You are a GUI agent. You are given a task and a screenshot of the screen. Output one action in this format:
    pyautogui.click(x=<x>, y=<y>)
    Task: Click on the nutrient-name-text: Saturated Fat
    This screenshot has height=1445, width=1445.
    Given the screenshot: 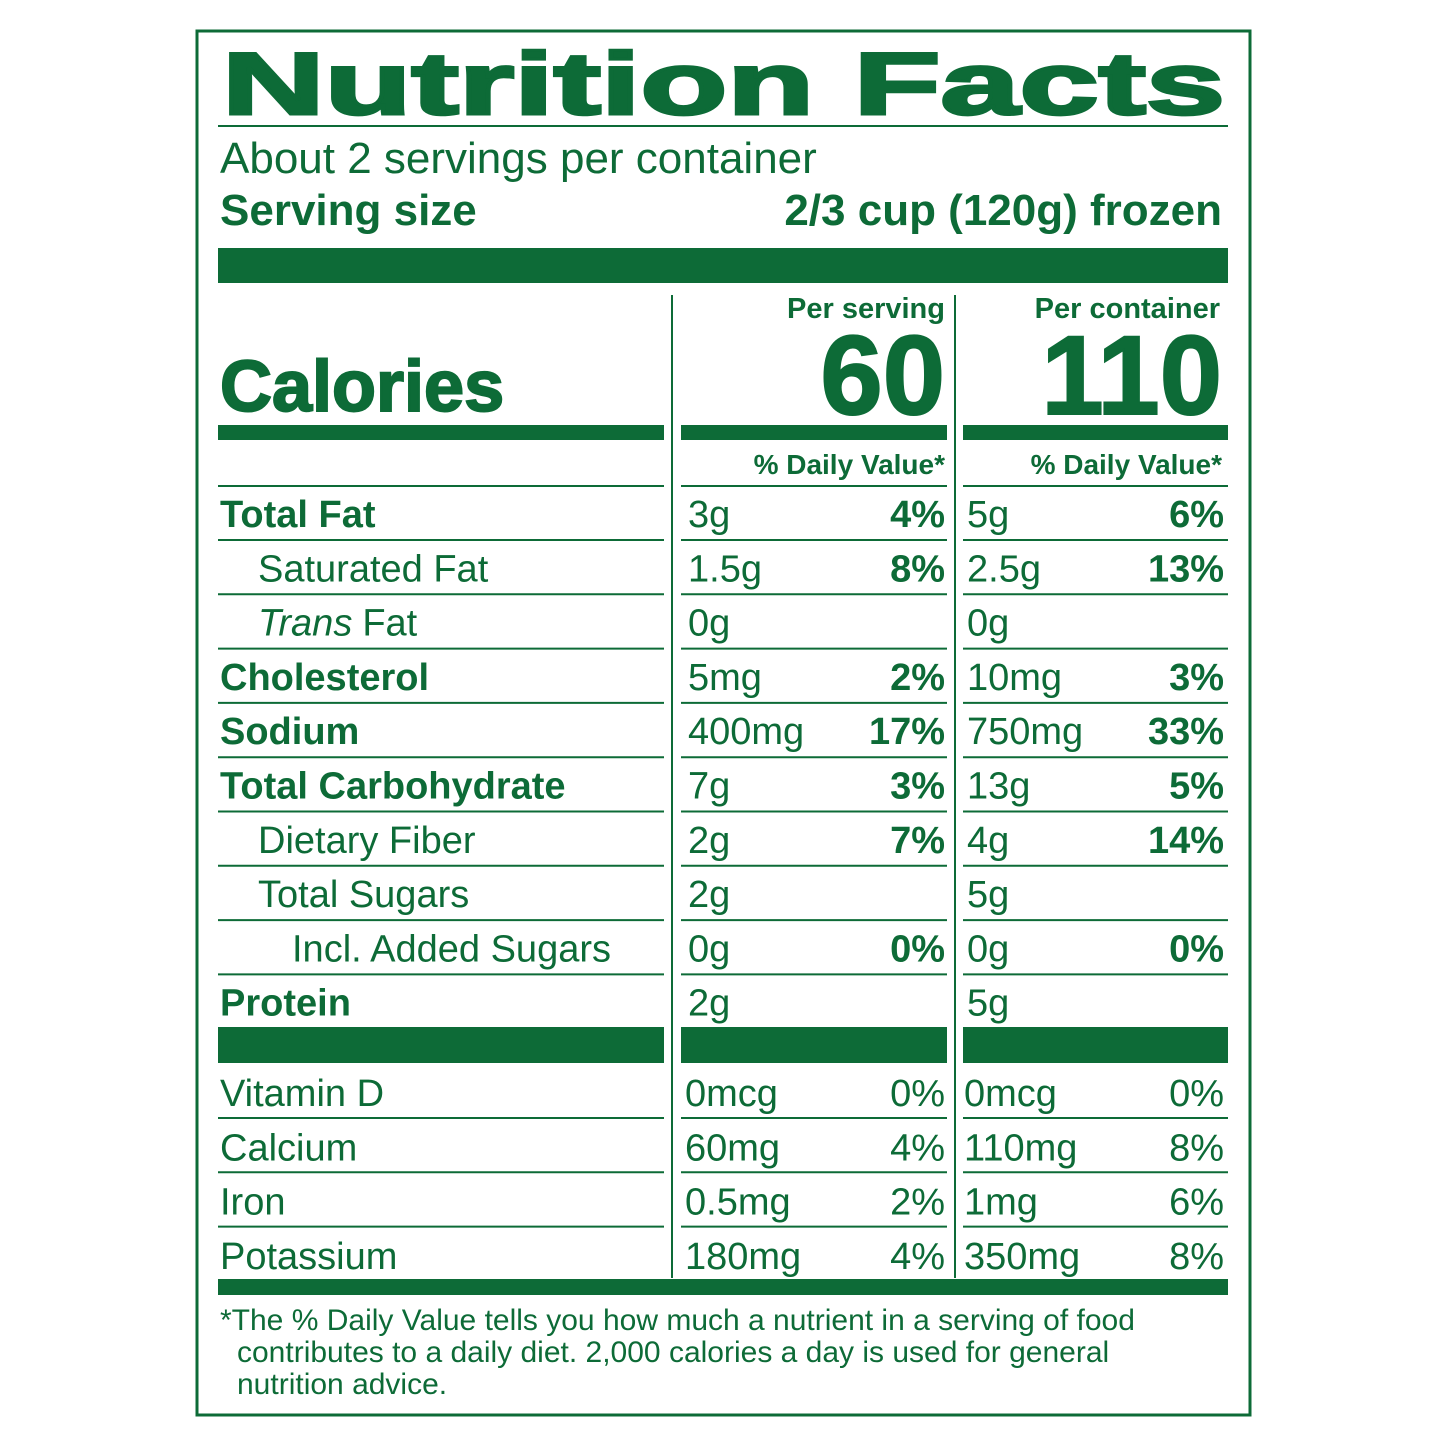 What is the action you would take?
    pyautogui.click(x=373, y=569)
    